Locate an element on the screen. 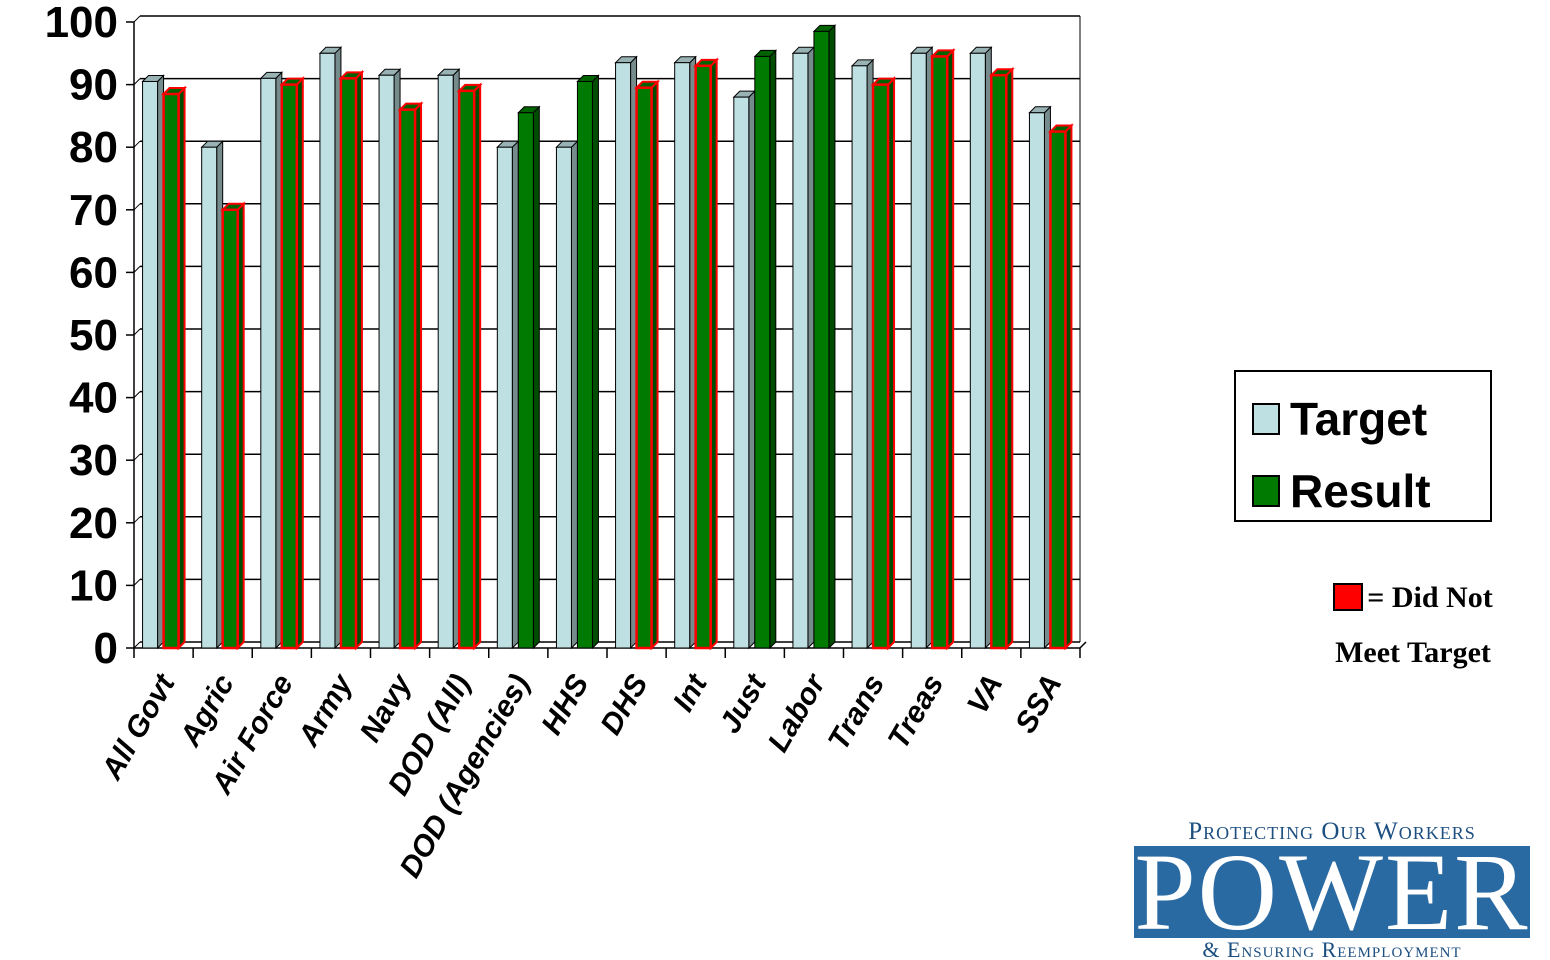 This screenshot has height=960, width=1550. legend-label-target: Target is located at coordinates (1359, 419).